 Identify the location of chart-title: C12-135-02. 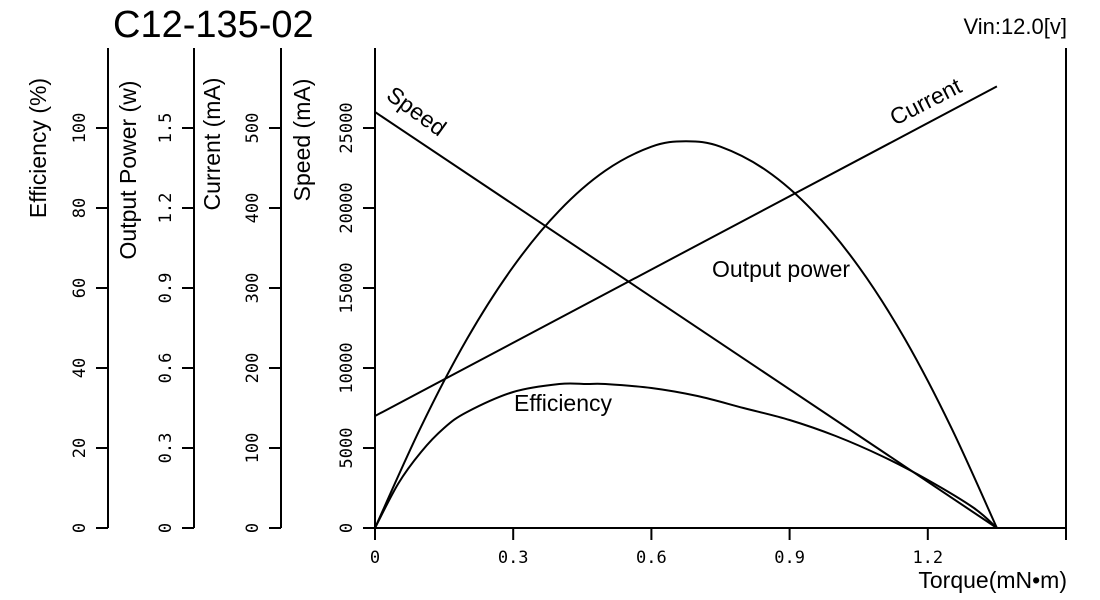
(213, 25).